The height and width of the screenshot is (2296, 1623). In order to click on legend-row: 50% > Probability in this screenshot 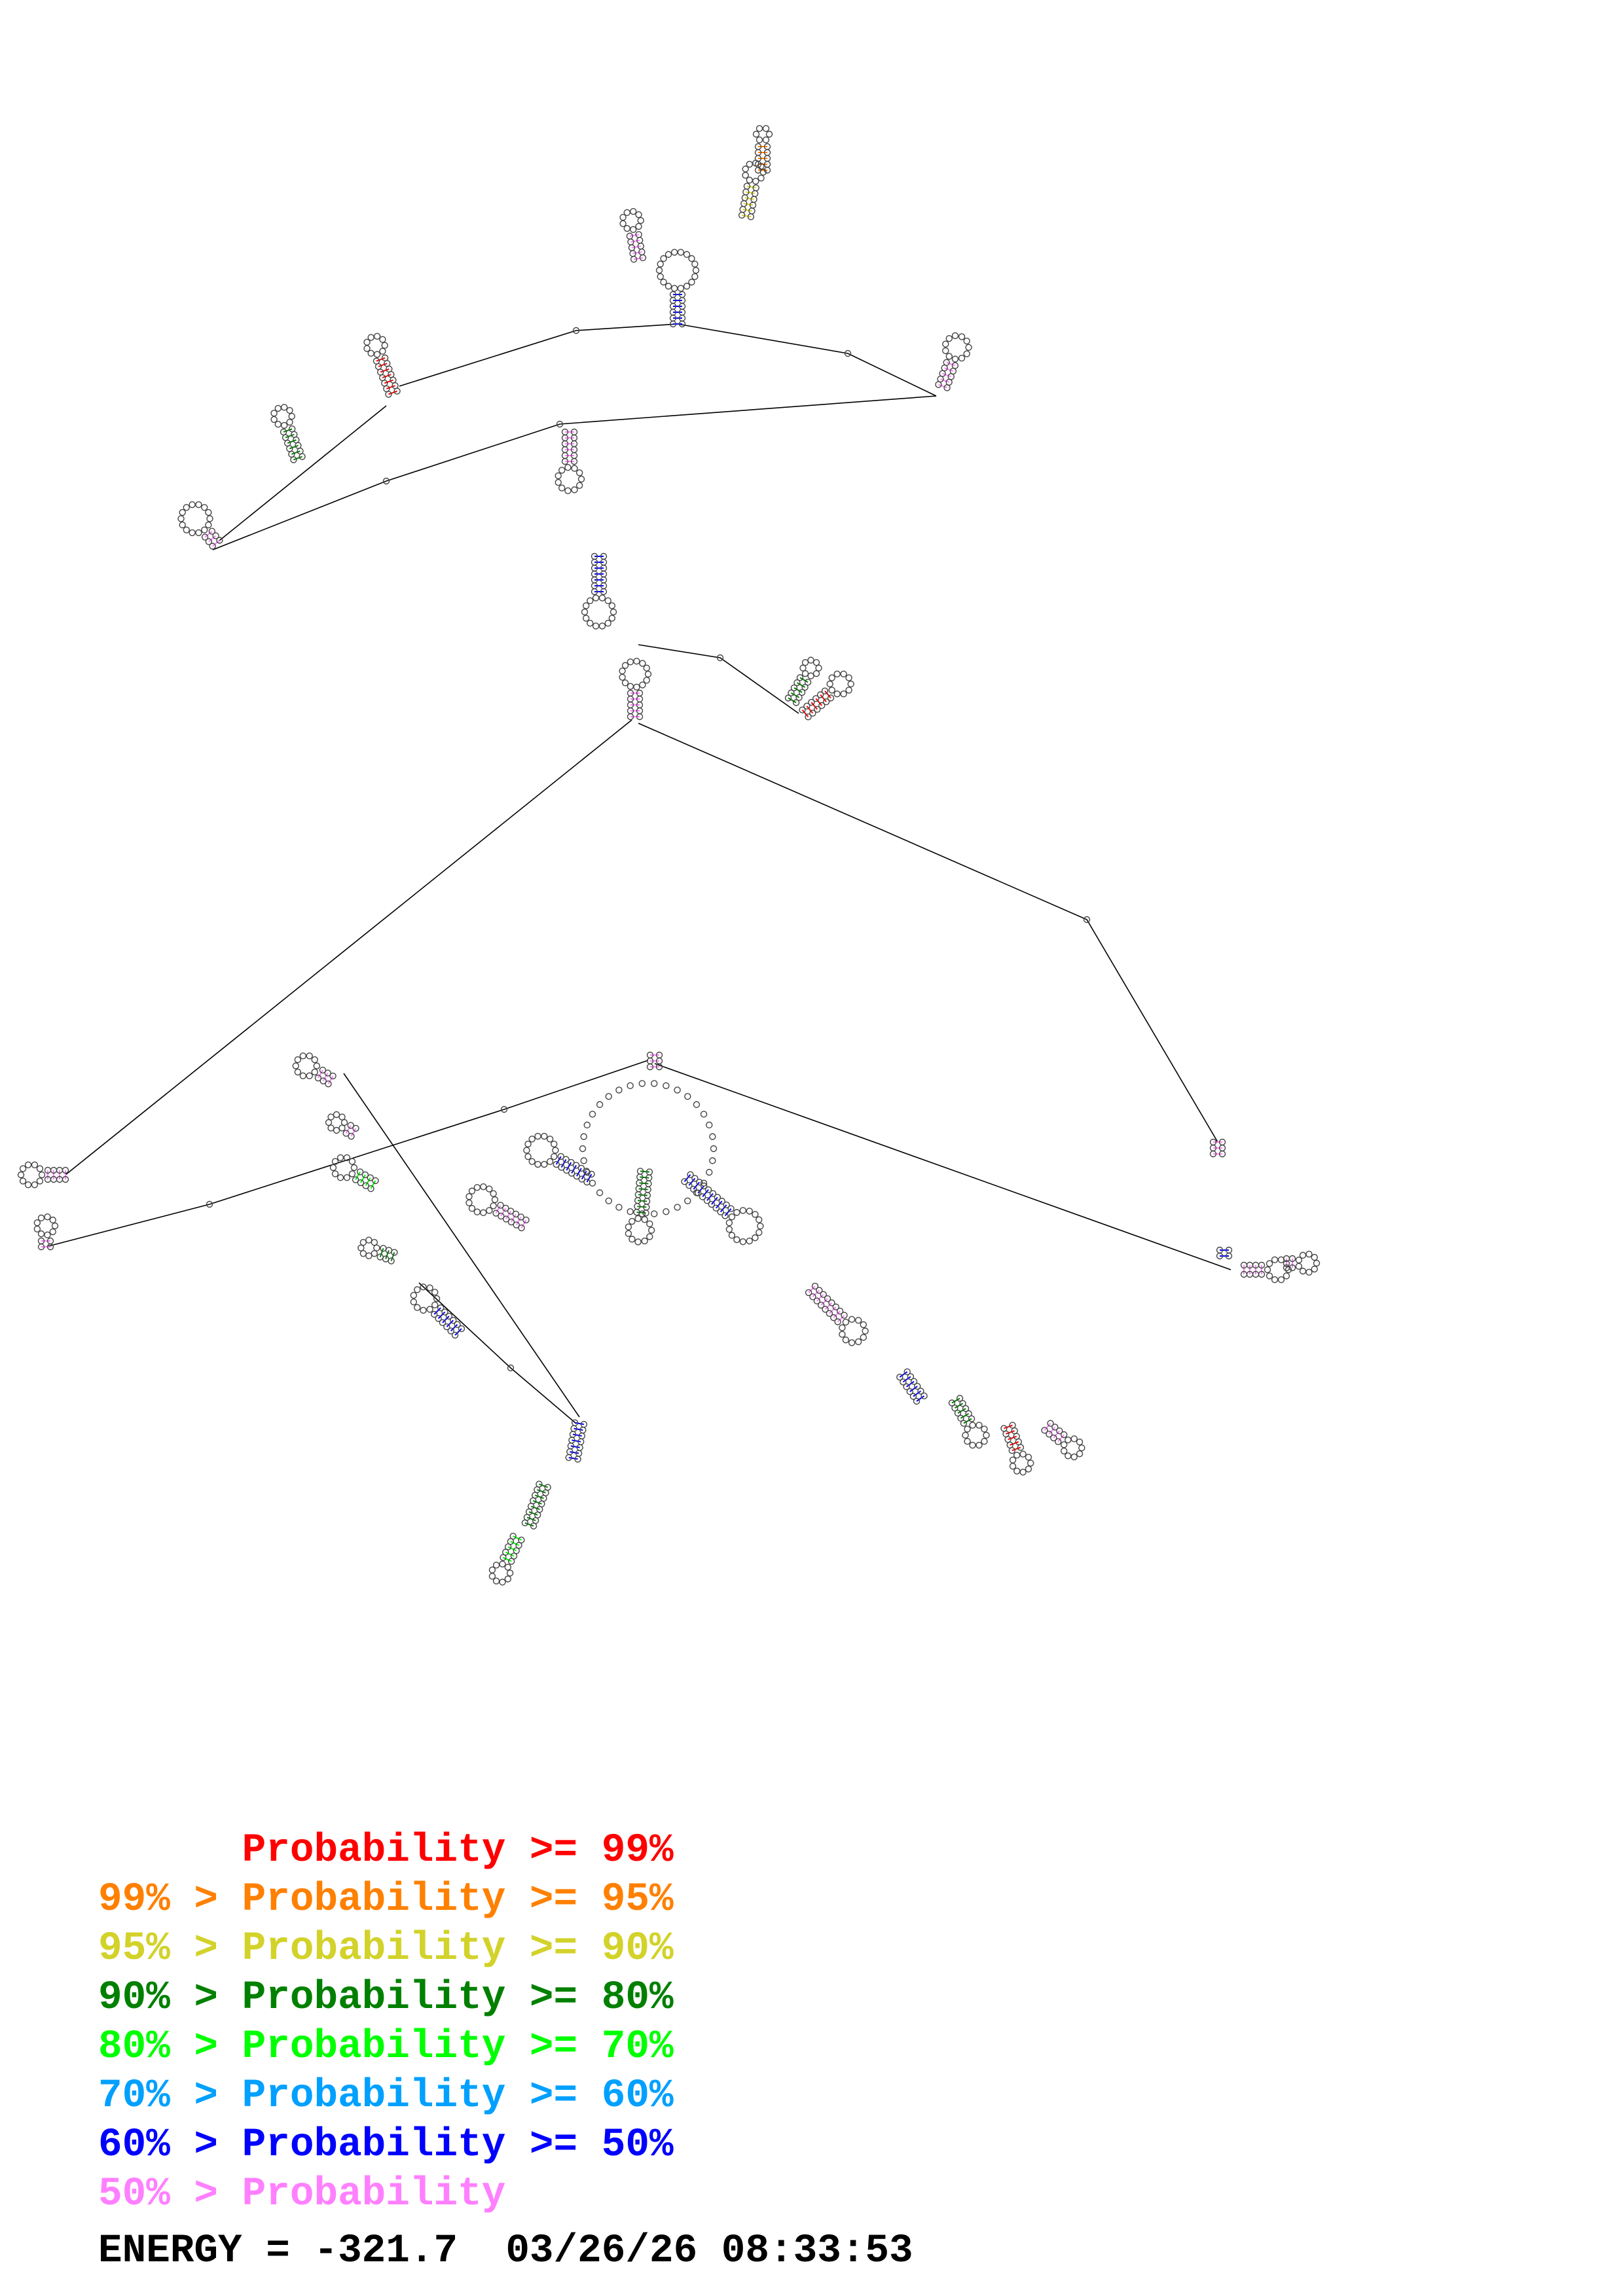, I will do `click(386, 2194)`.